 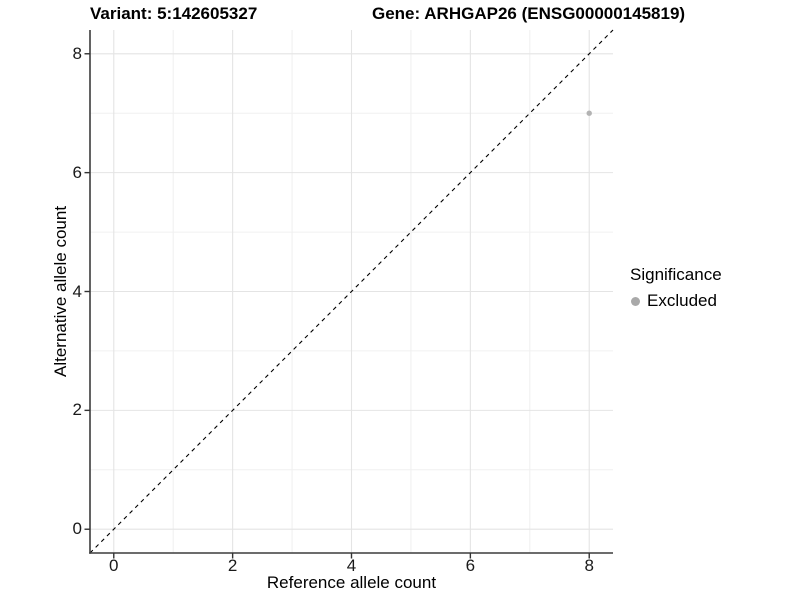 What do you see at coordinates (589, 565) in the screenshot?
I see `x-tick-label: 8` at bounding box center [589, 565].